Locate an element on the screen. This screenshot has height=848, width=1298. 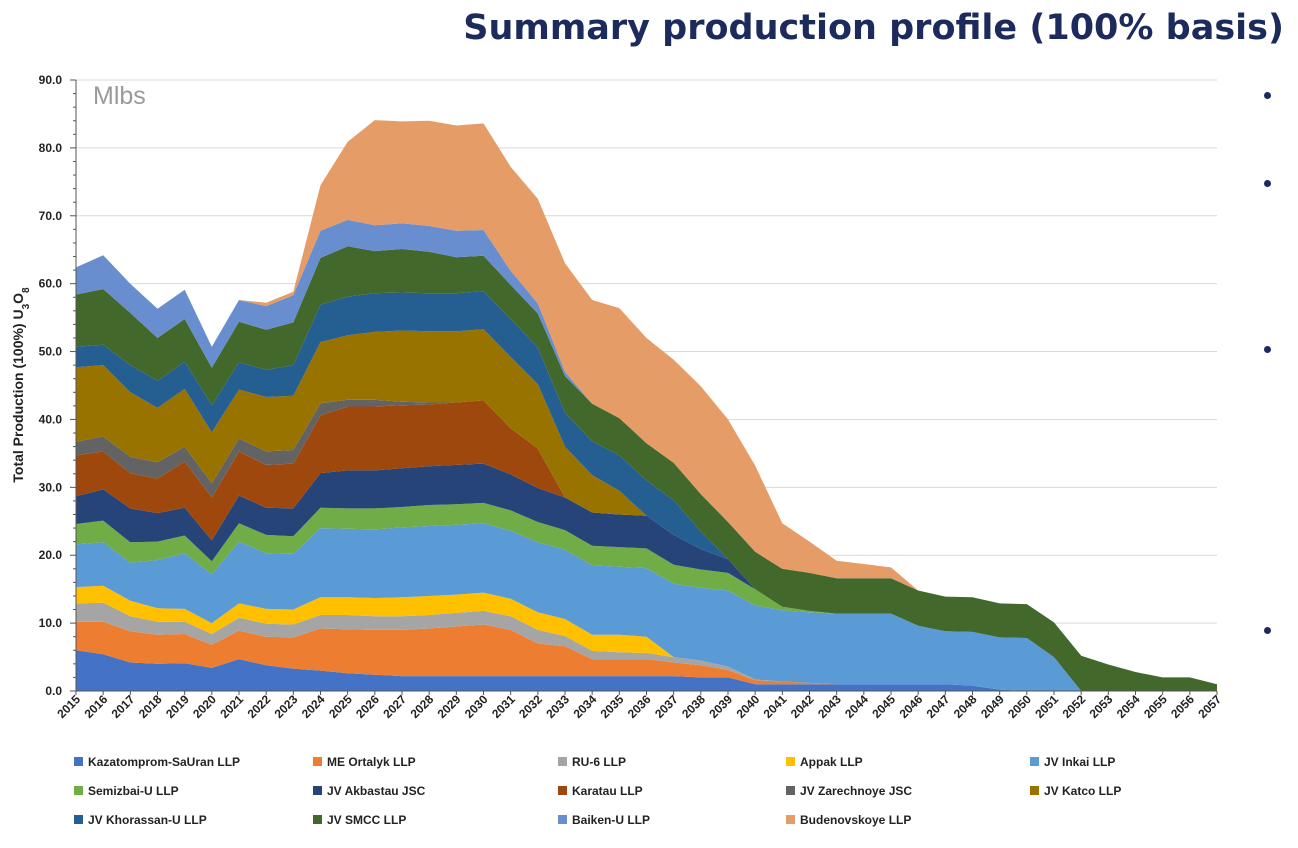
legend-label: Semizbai-U LLP is located at coordinates (133, 790).